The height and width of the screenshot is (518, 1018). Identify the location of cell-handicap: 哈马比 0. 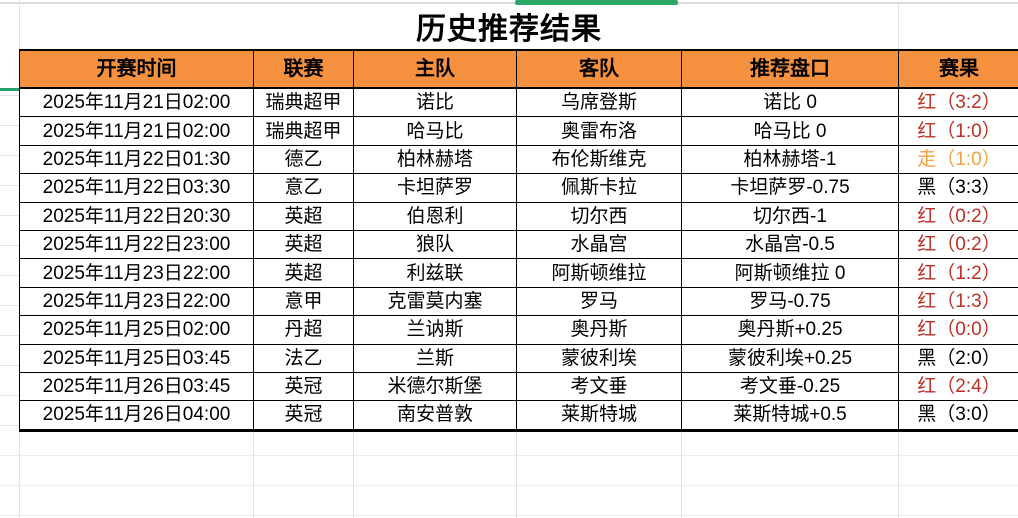
(790, 131).